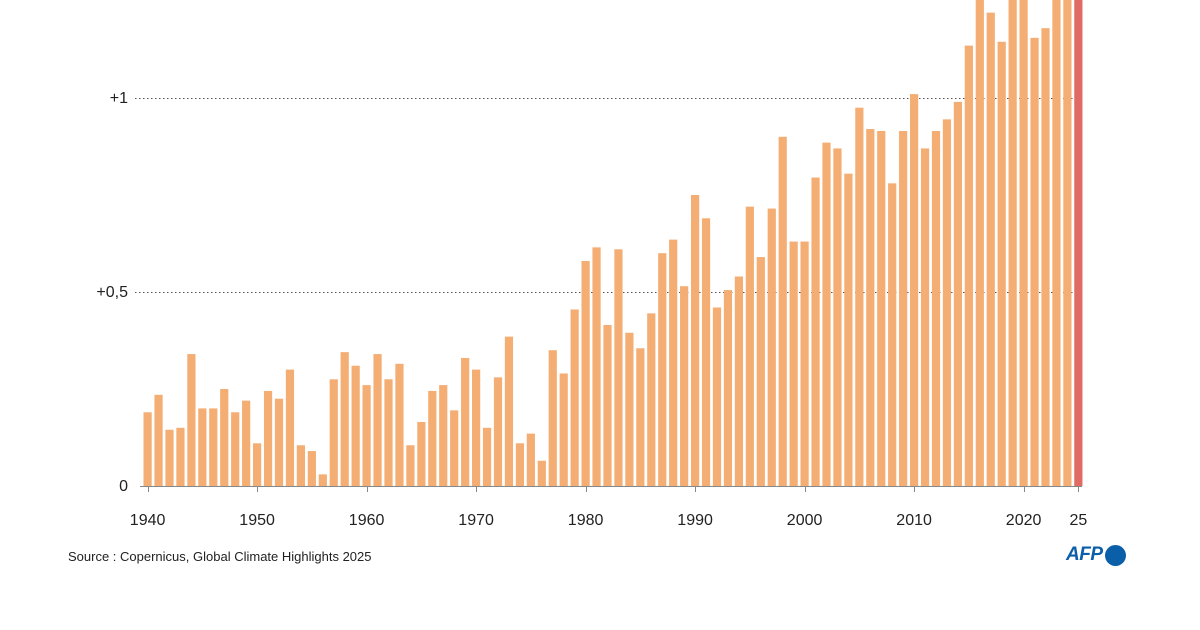 This screenshot has height=630, width=1200. I want to click on bar-1984, so click(629, 409).